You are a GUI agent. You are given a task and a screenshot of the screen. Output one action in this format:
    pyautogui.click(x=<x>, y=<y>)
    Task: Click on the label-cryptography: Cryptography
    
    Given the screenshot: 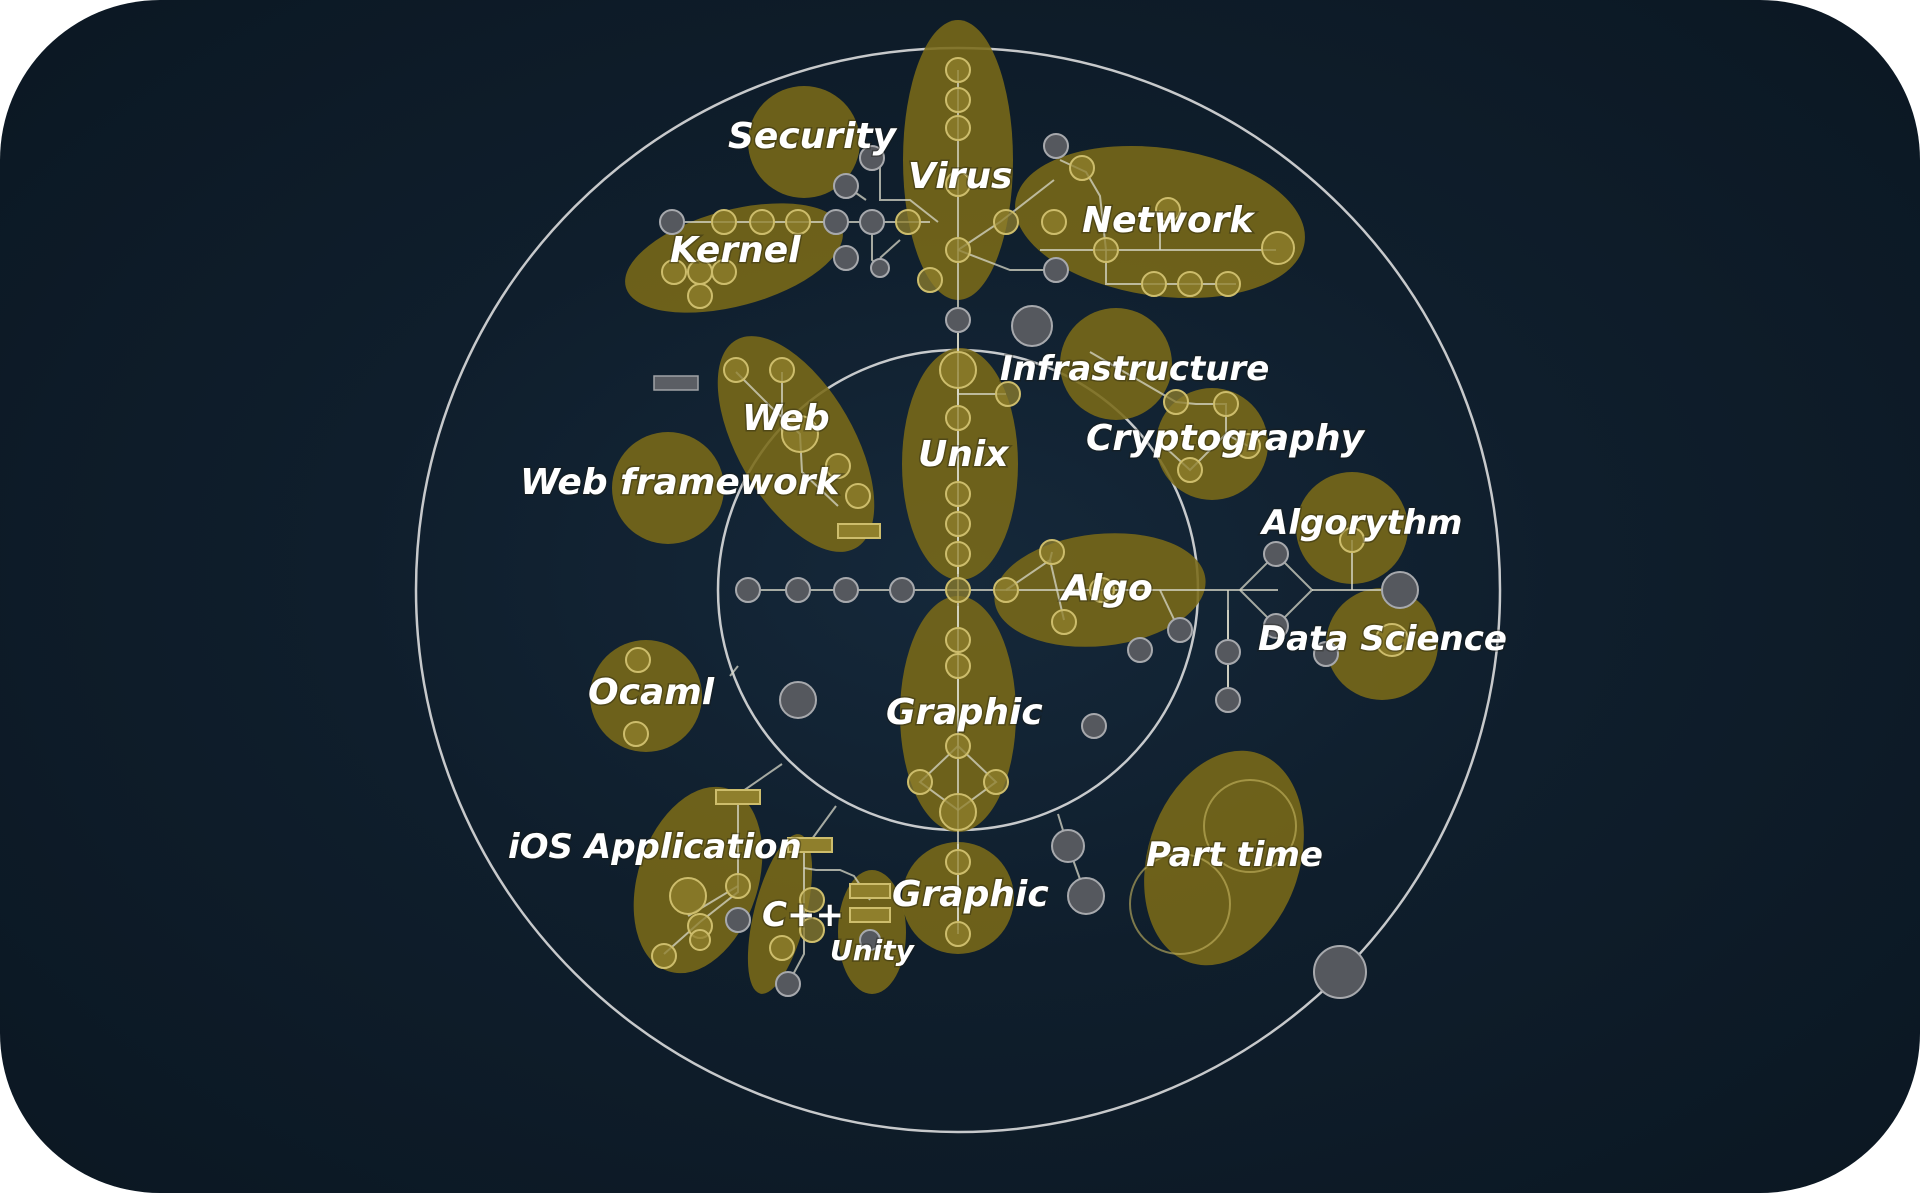 What is the action you would take?
    pyautogui.click(x=1226, y=438)
    